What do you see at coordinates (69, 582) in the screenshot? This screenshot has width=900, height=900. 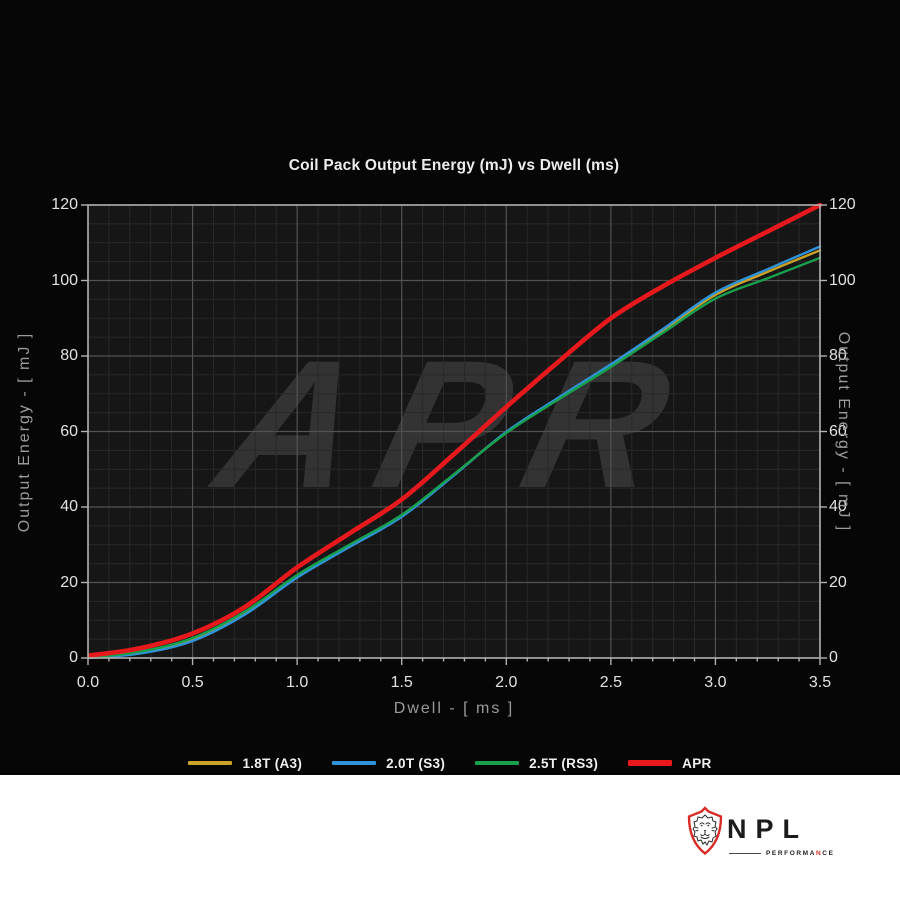 I see `y-tick-label-left: 20` at bounding box center [69, 582].